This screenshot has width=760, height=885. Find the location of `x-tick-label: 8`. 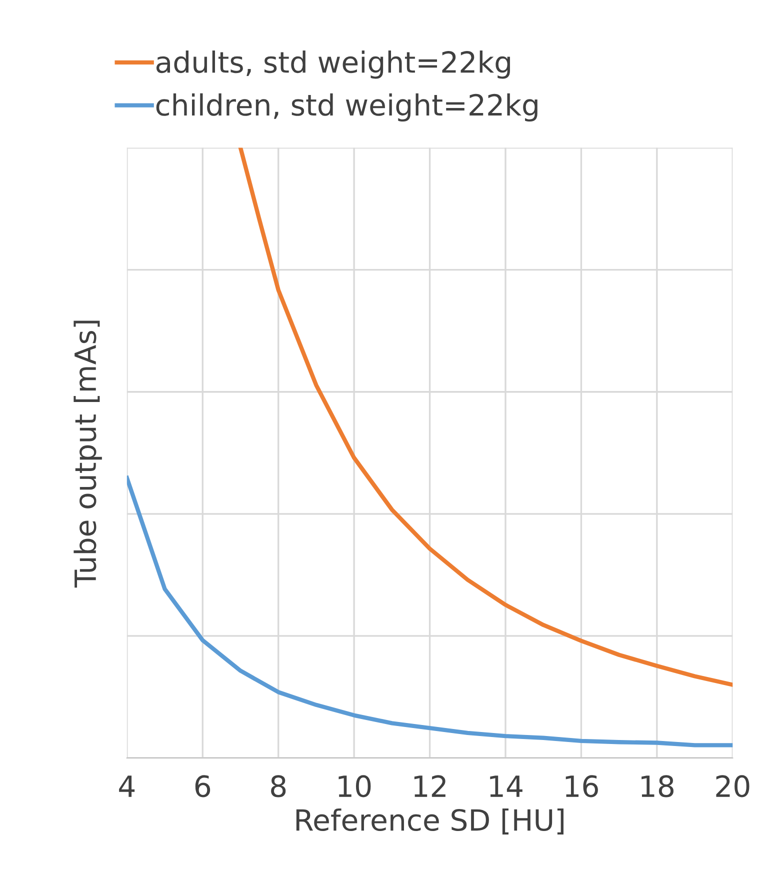

x-tick-label: 8 is located at coordinates (278, 786).